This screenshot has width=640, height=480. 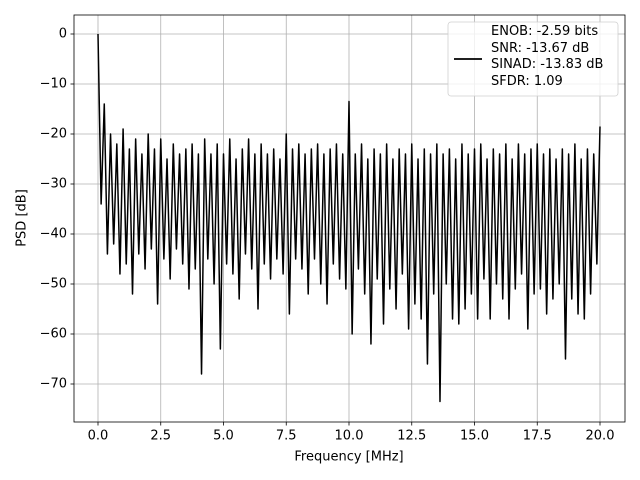 What do you see at coordinates (160, 436) in the screenshot?
I see `x-tick-label: 2.5` at bounding box center [160, 436].